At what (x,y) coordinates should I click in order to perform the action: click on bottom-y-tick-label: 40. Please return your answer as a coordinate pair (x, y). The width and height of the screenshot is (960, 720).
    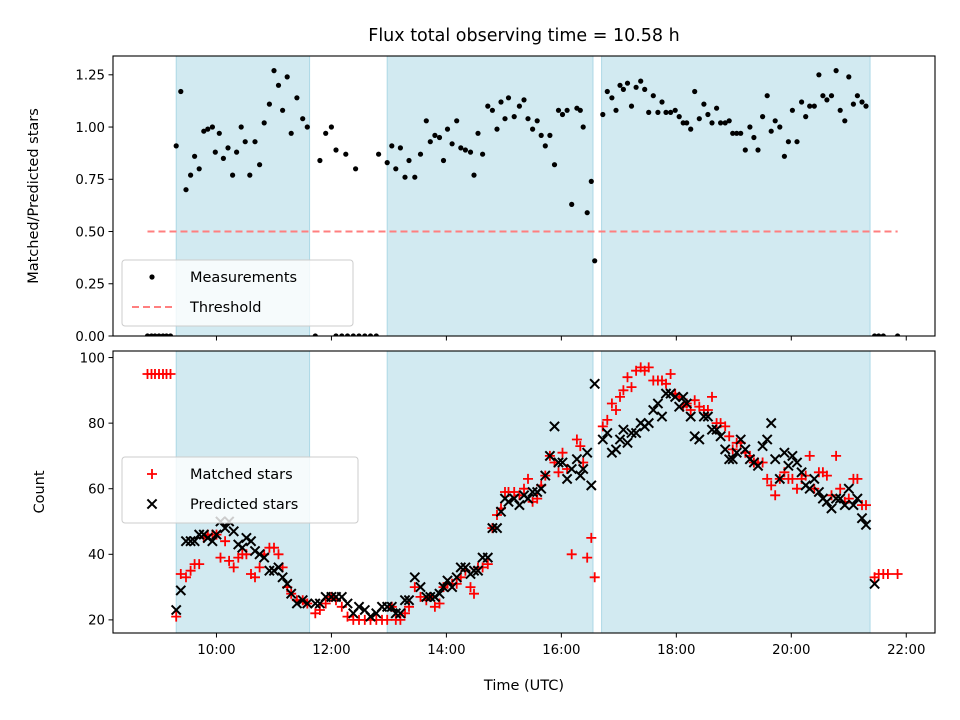
    Looking at the image, I should click on (96, 555).